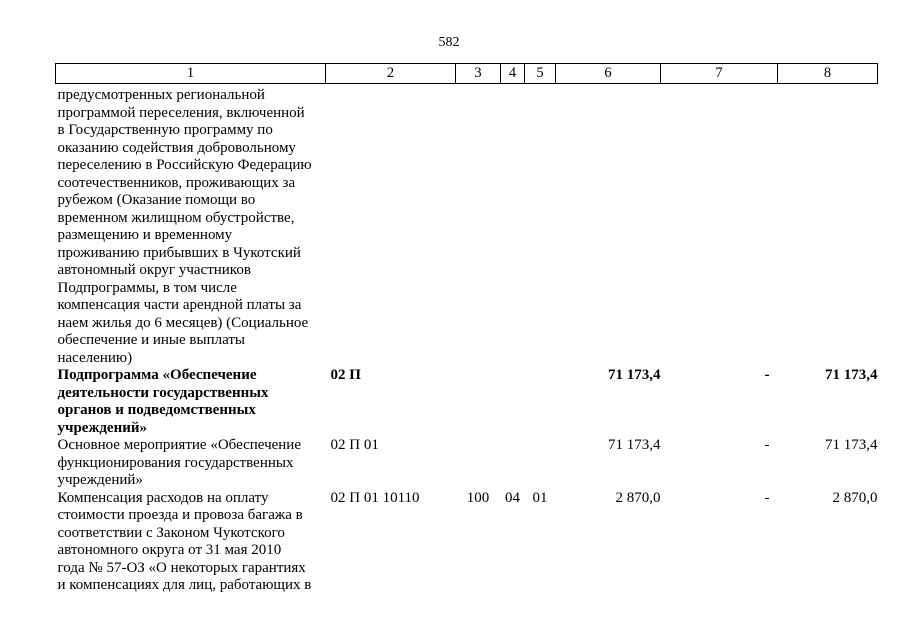  What do you see at coordinates (449, 42) in the screenshot?
I see `page-number: 582` at bounding box center [449, 42].